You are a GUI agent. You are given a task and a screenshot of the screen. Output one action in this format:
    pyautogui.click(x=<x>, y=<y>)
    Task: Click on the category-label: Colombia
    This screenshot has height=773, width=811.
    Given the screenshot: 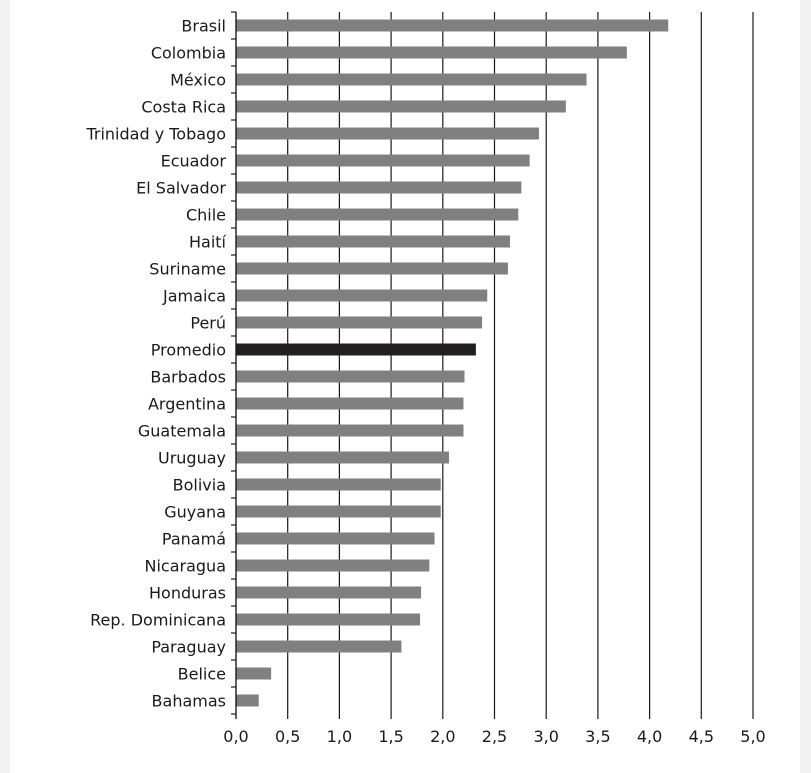 What is the action you would take?
    pyautogui.click(x=188, y=53)
    